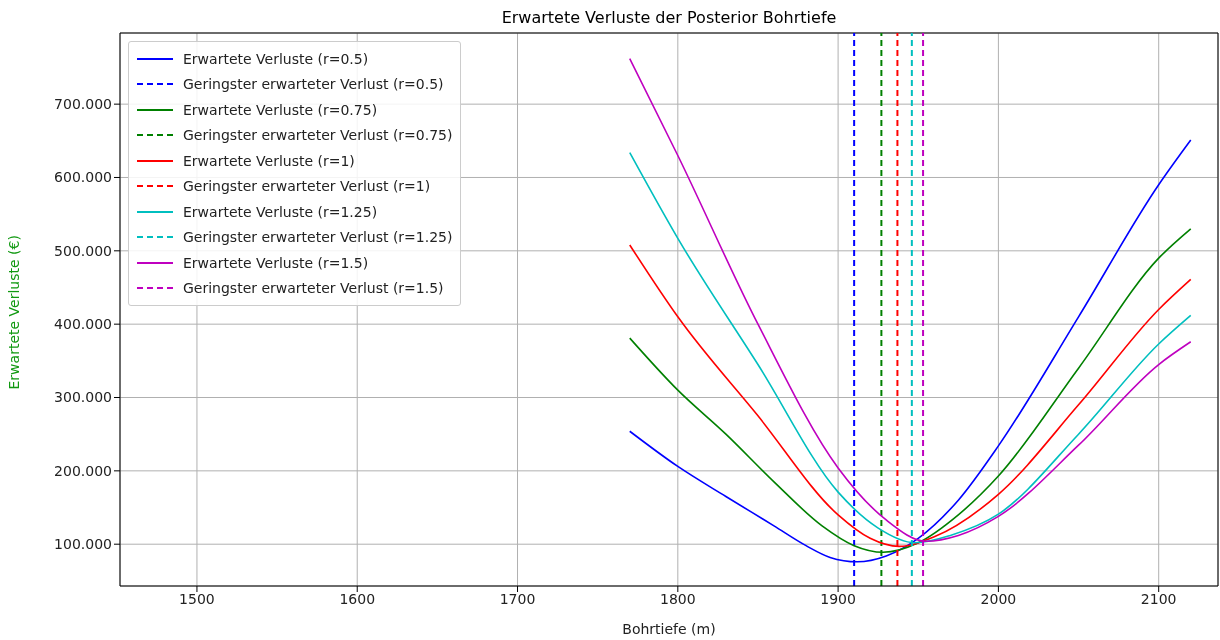 The width and height of the screenshot is (1220, 640). What do you see at coordinates (83, 104) in the screenshot?
I see `y-tick-label: 700.000` at bounding box center [83, 104].